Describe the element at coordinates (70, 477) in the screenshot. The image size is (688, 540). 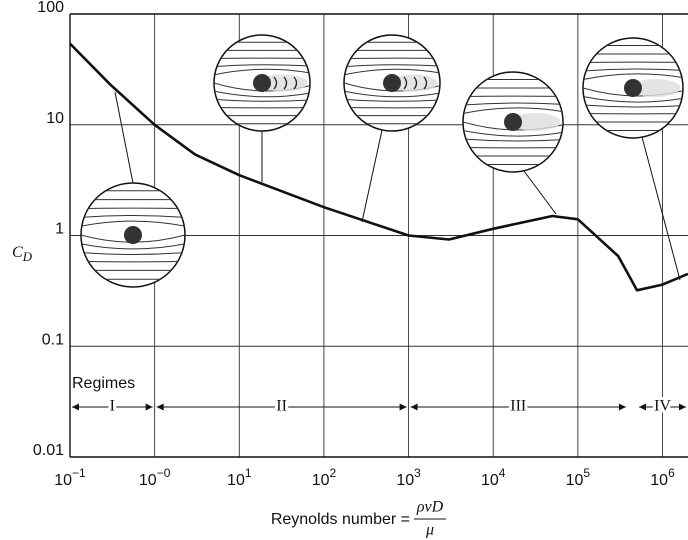
I see `x-tick-label: 10⁻¹` at that location.